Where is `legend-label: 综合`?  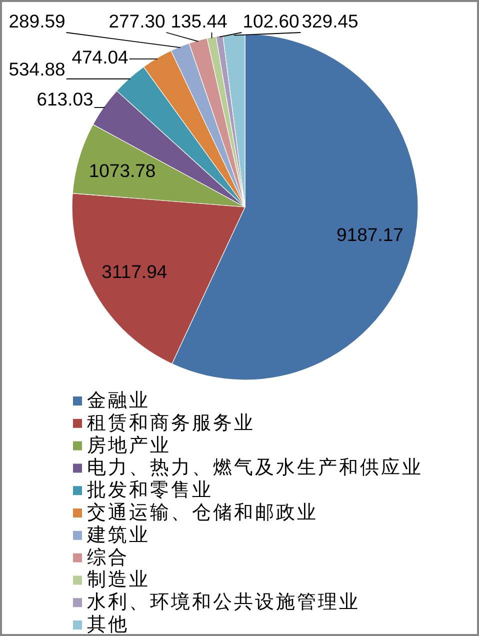
legend-label: 综合 is located at coordinates (108, 557).